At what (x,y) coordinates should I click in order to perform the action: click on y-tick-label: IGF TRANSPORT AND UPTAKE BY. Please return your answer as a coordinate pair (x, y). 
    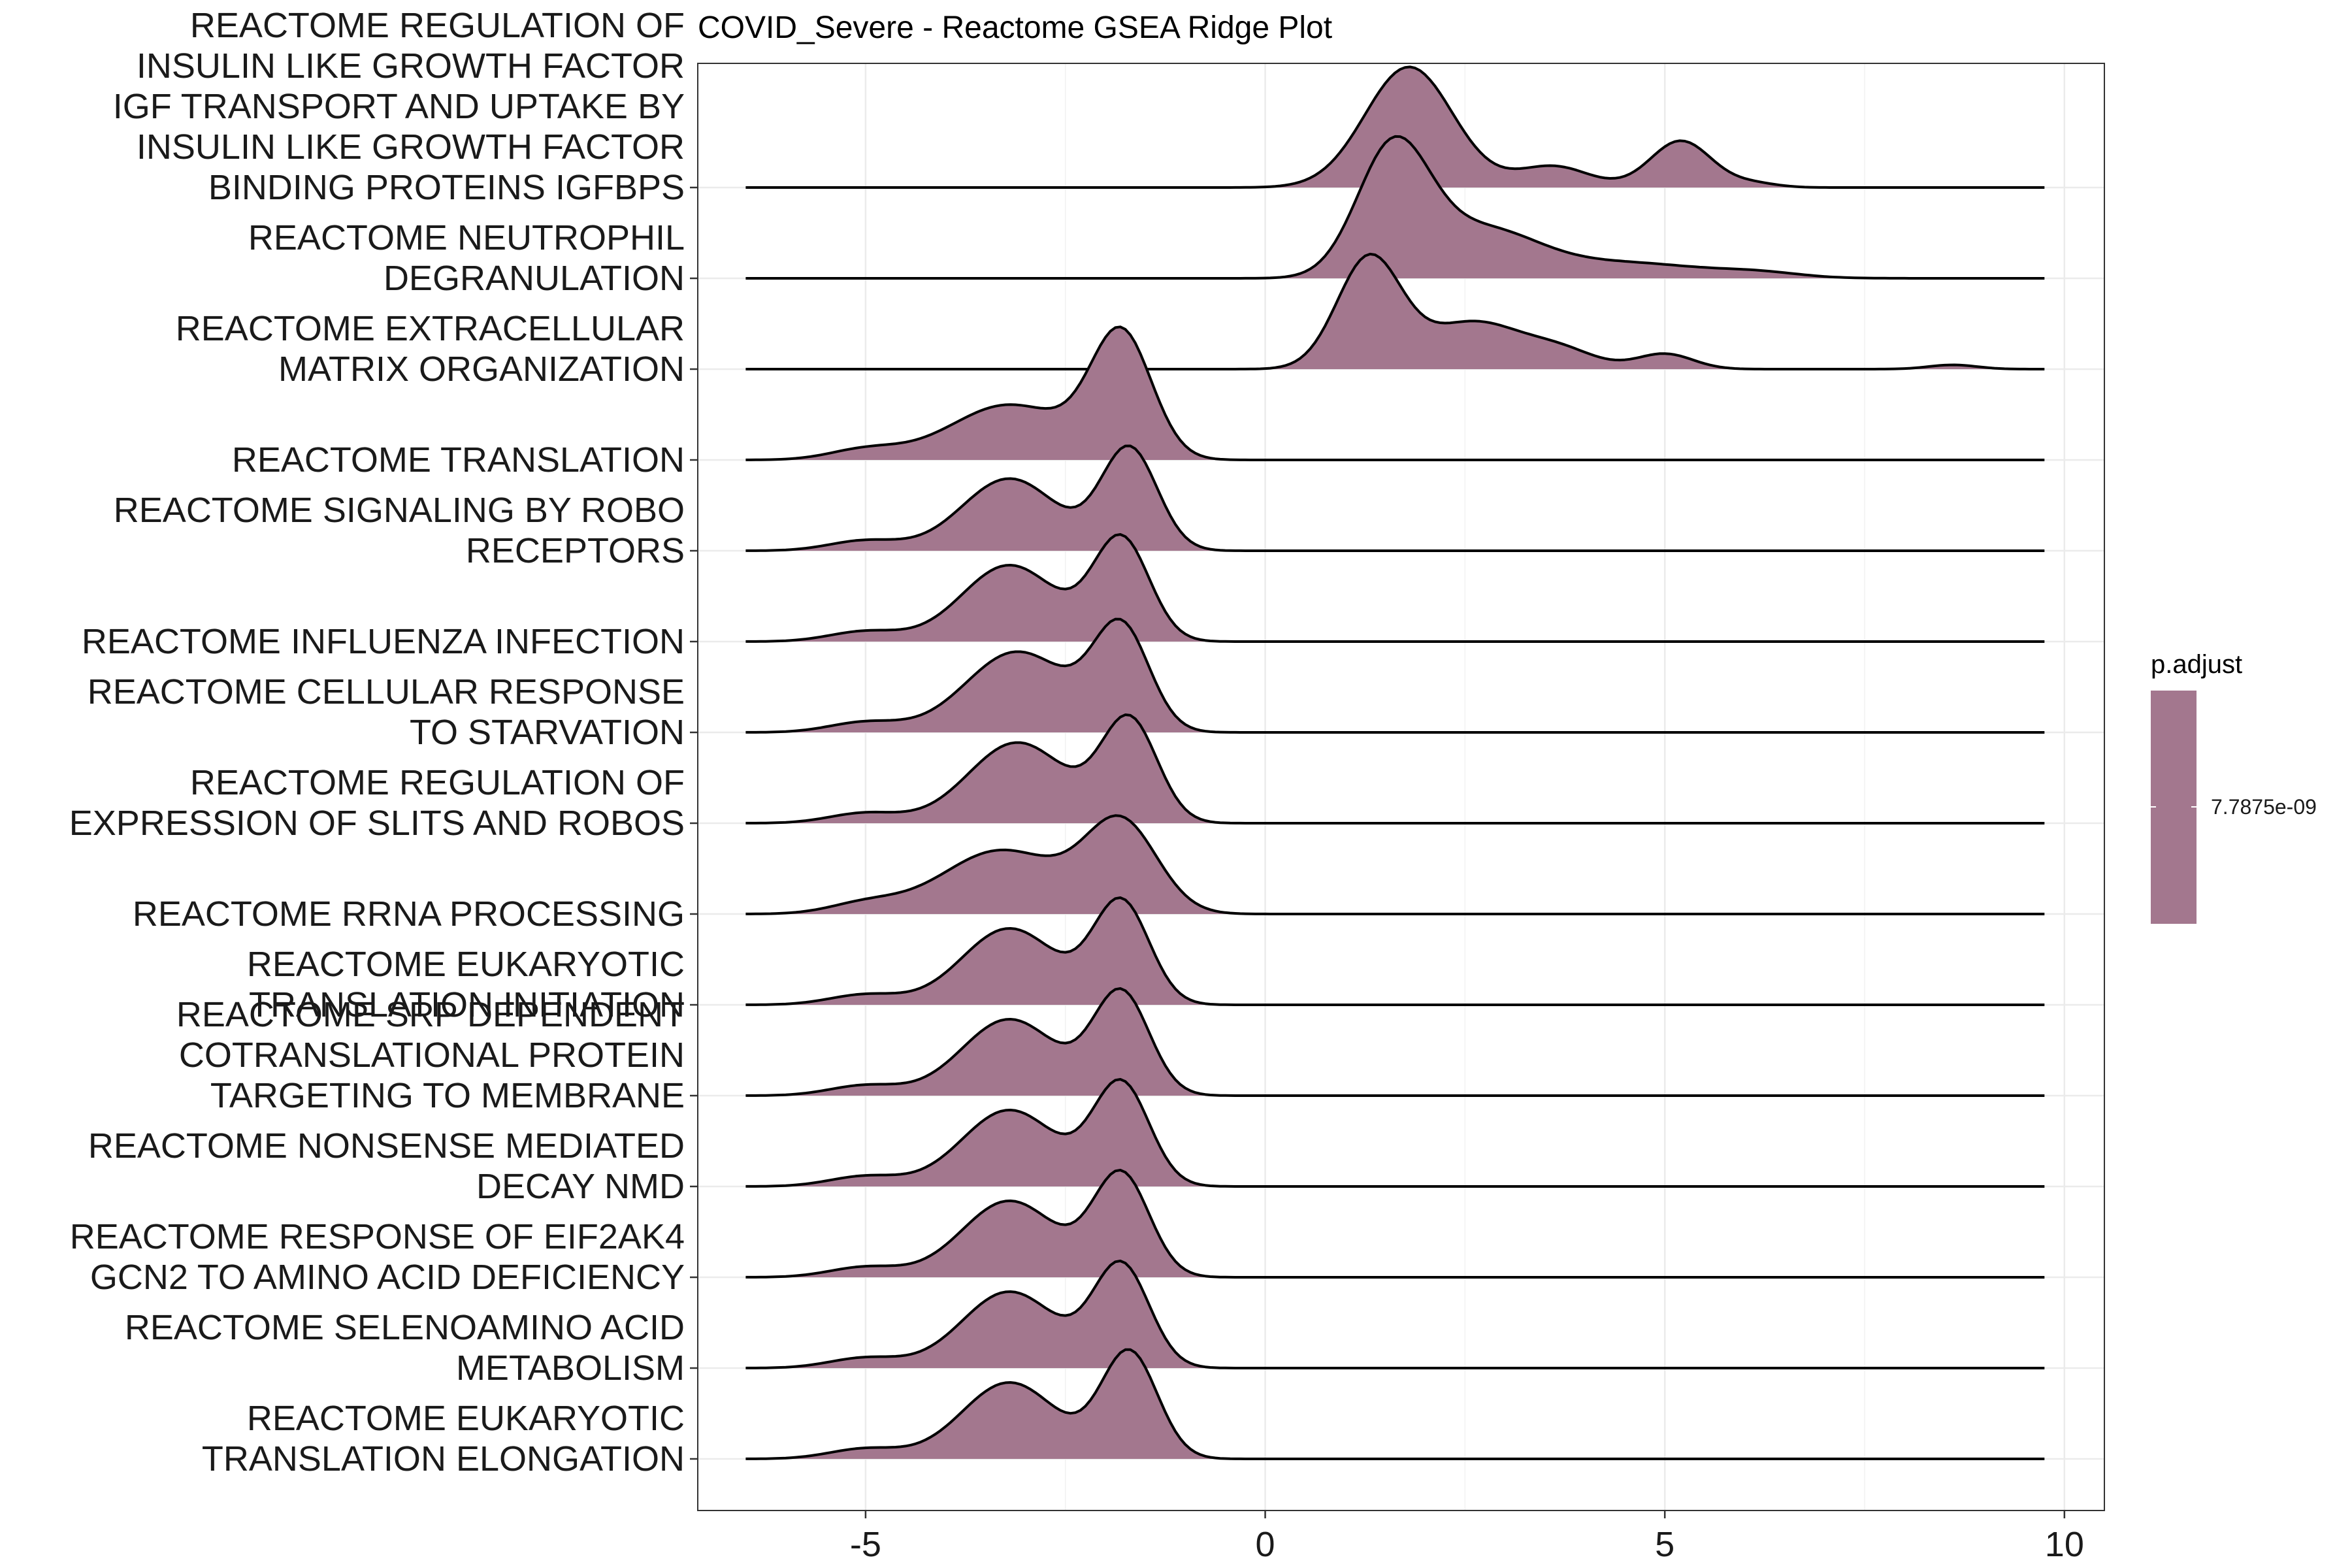
    Looking at the image, I should click on (399, 106).